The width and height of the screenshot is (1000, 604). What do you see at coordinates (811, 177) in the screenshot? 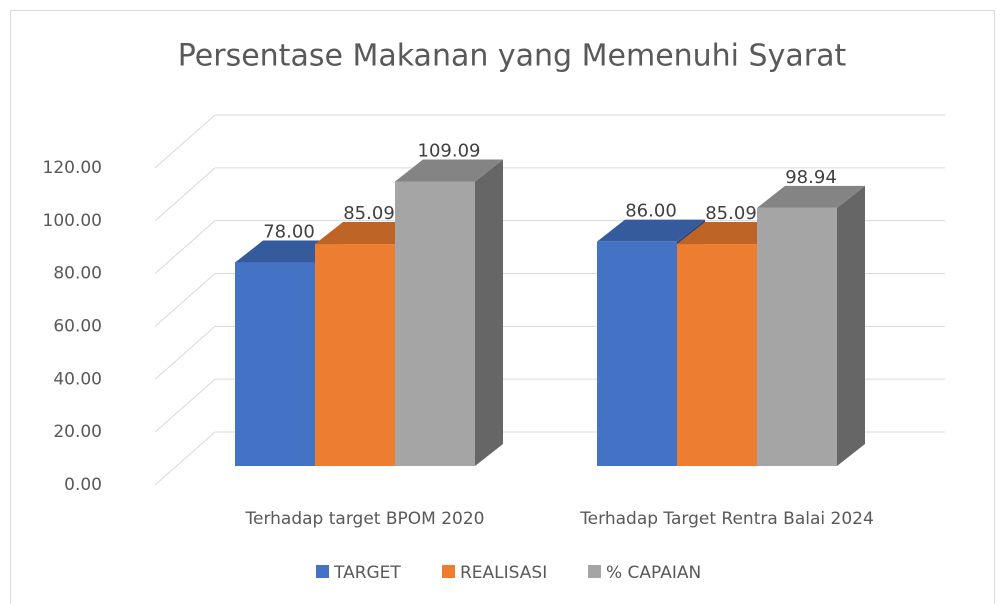
I see `data-label: 98.94` at bounding box center [811, 177].